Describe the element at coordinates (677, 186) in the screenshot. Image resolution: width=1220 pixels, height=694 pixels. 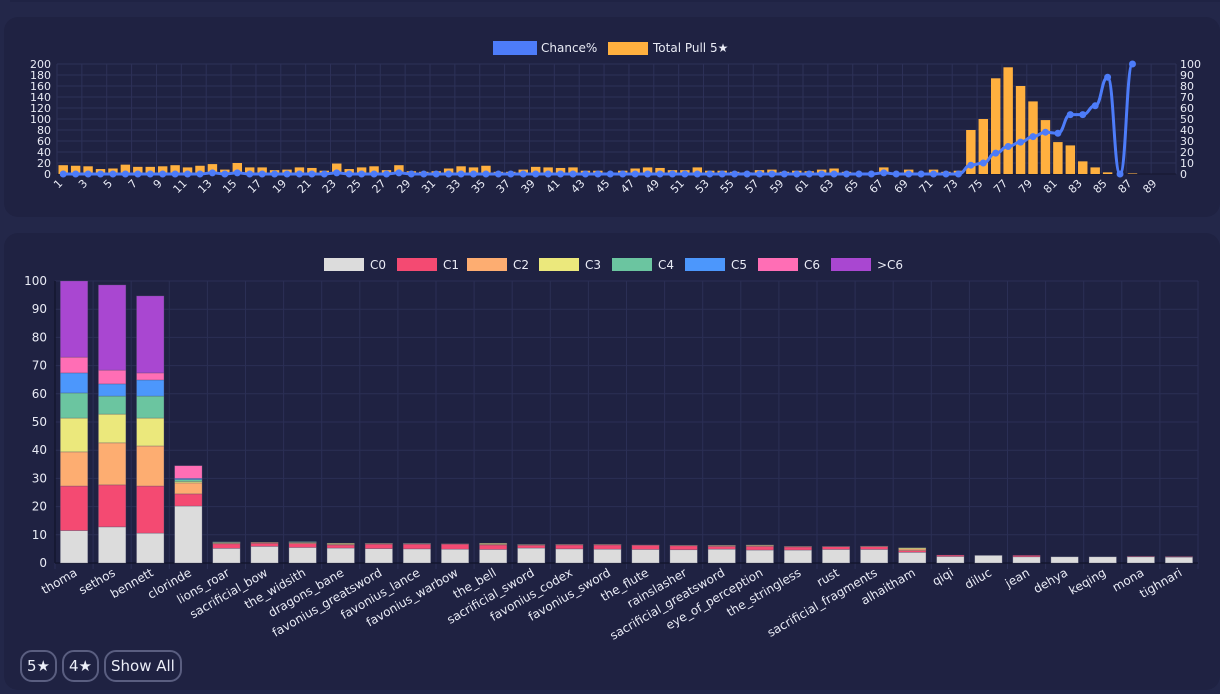
I see `x-tick-label: 51` at that location.